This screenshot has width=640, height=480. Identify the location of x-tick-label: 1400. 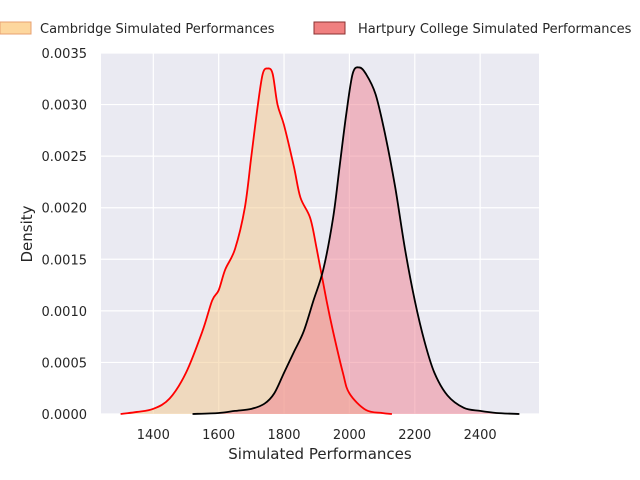
(153, 435).